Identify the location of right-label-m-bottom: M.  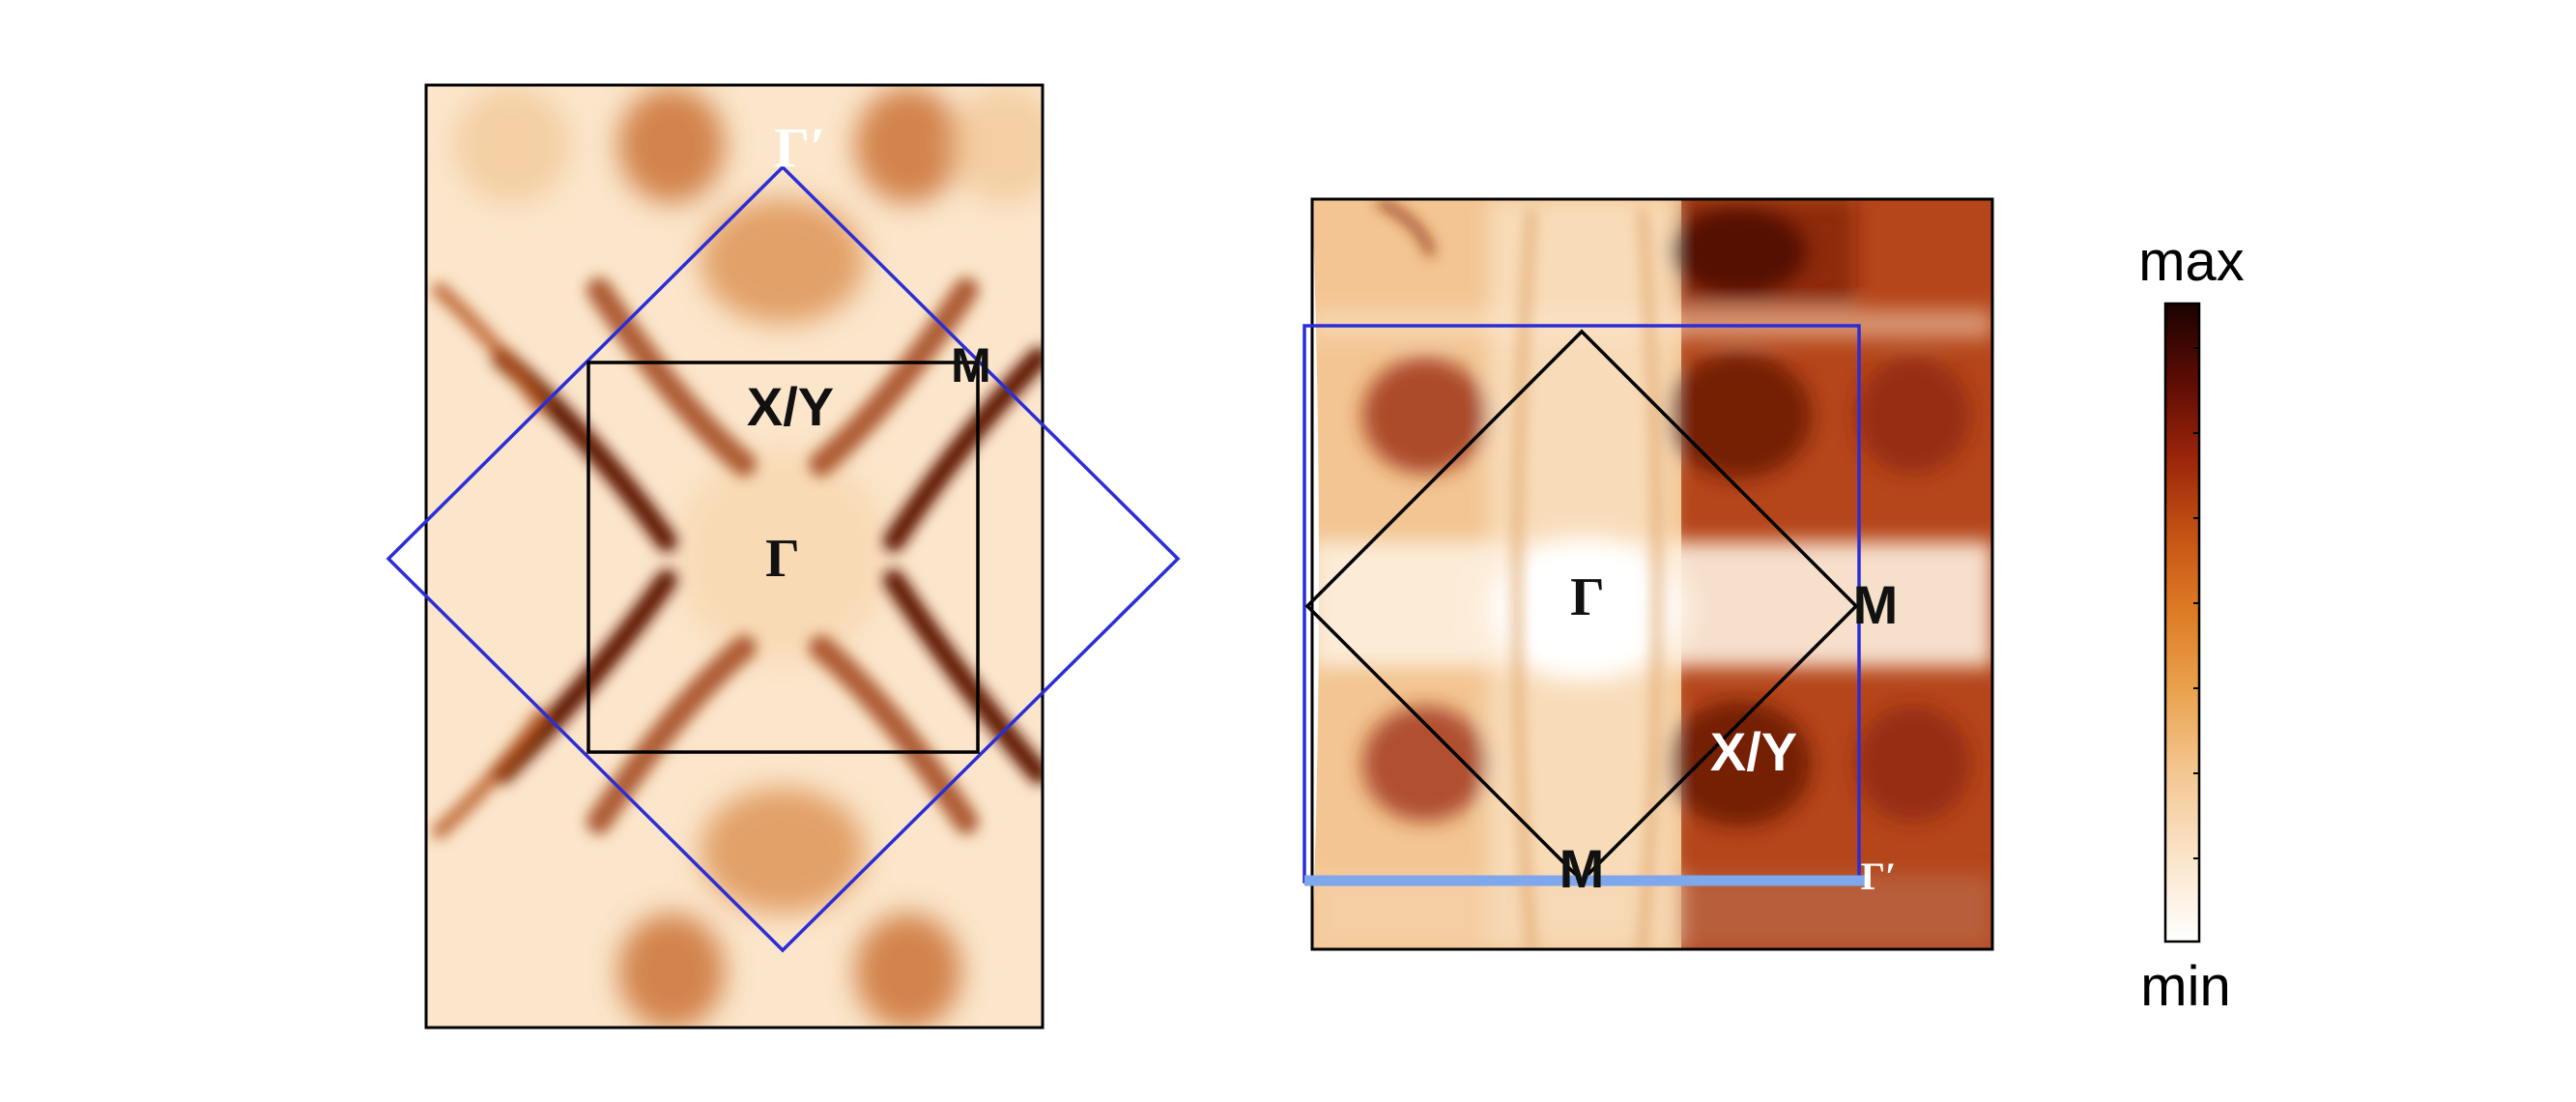
(1583, 869).